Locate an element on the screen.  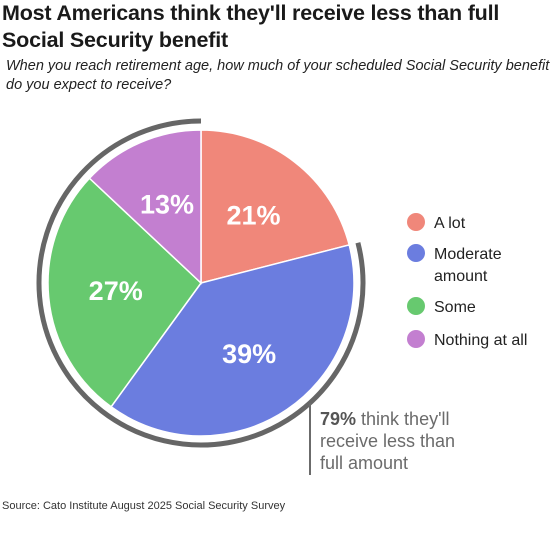
annotation-text: full amount is located at coordinates (364, 463).